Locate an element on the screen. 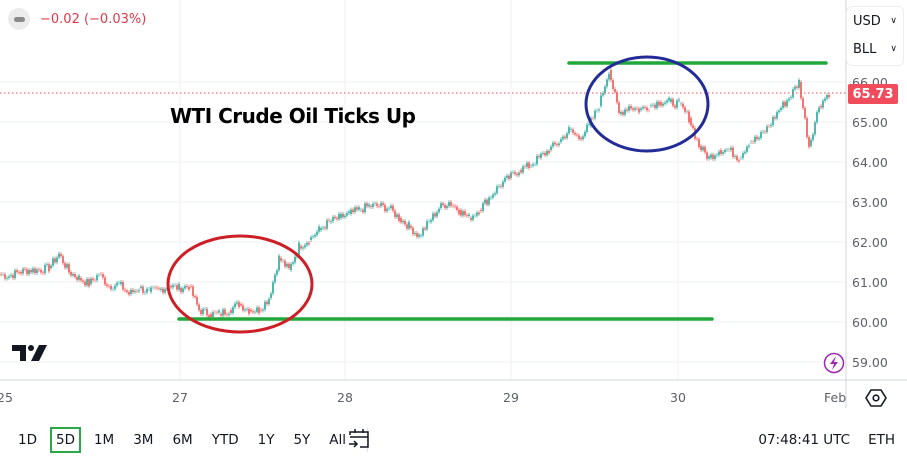 Image resolution: width=907 pixels, height=463 pixels. range-selector: 1D 5D 1M 3M 6M YTD 1Y 5Y All is located at coordinates (185, 439).